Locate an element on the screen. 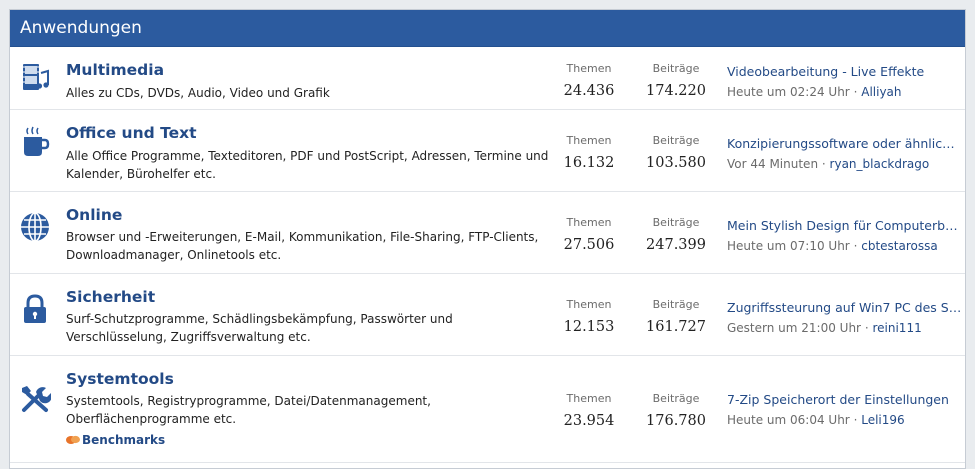  beitraege-value: 247.399 is located at coordinates (676, 245).